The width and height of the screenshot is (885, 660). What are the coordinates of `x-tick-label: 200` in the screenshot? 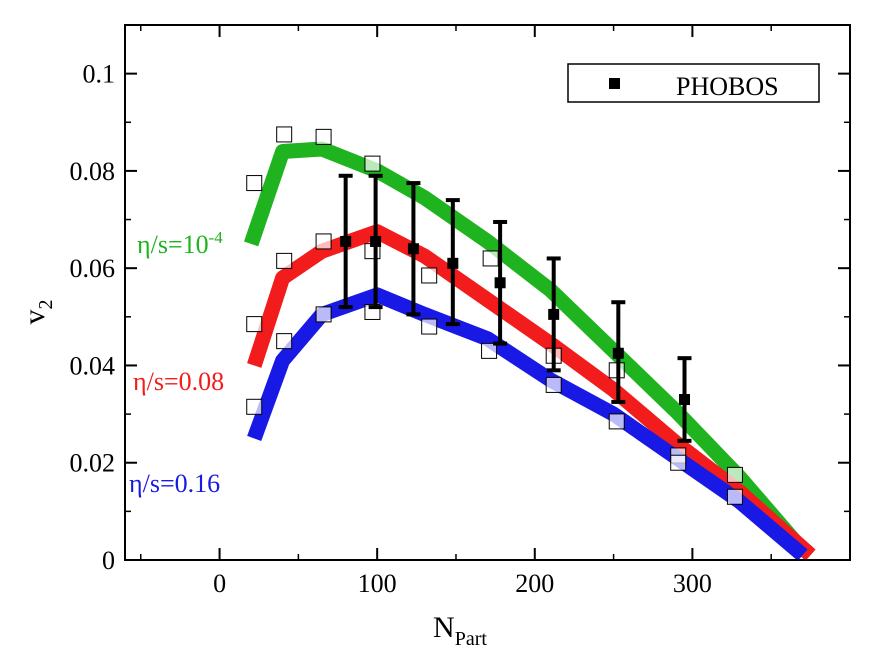 It's located at (534, 583).